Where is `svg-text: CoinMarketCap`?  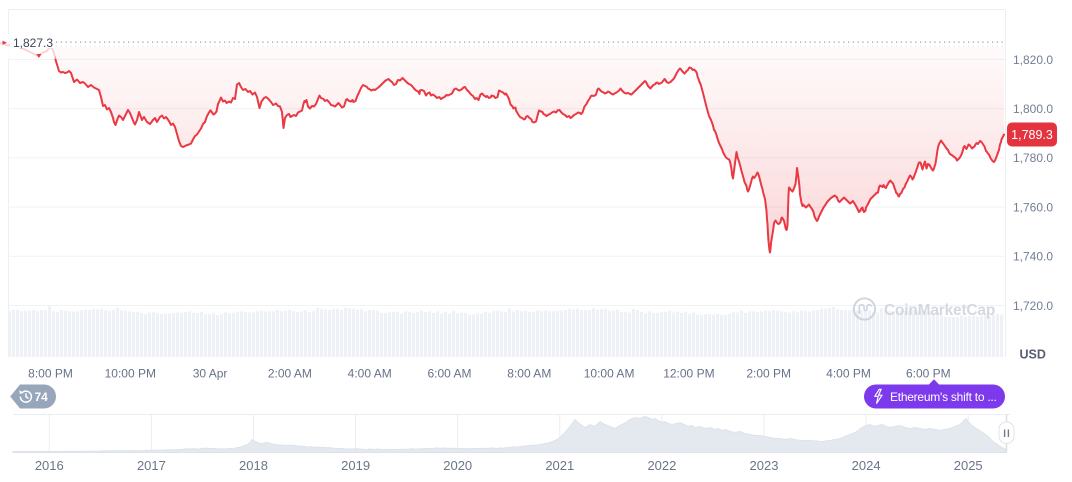
svg-text: CoinMarketCap is located at coordinates (939, 310).